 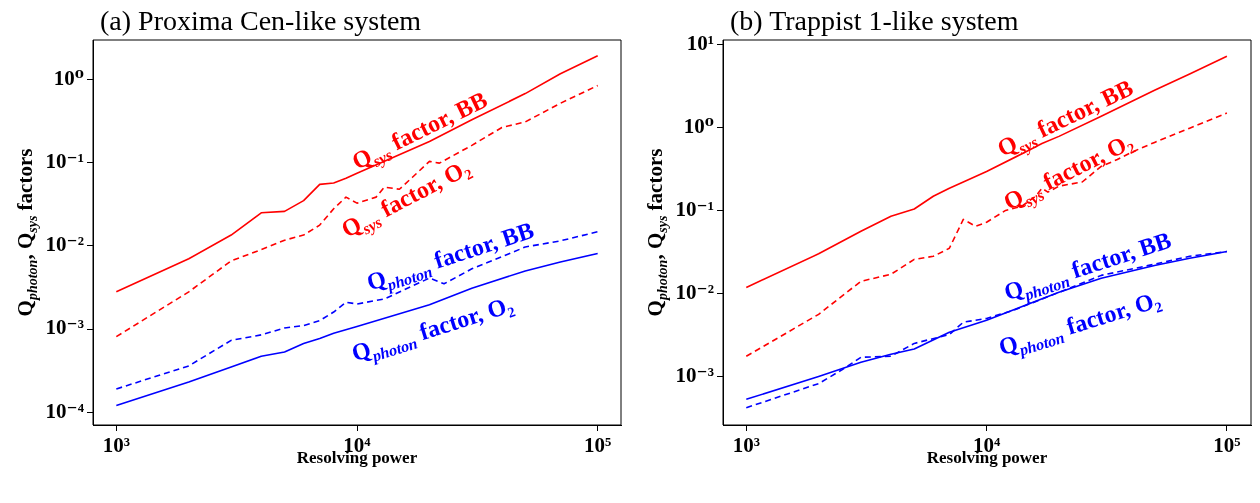 I want to click on chart-title: (b) Trappist 1-like system, so click(x=874, y=20).